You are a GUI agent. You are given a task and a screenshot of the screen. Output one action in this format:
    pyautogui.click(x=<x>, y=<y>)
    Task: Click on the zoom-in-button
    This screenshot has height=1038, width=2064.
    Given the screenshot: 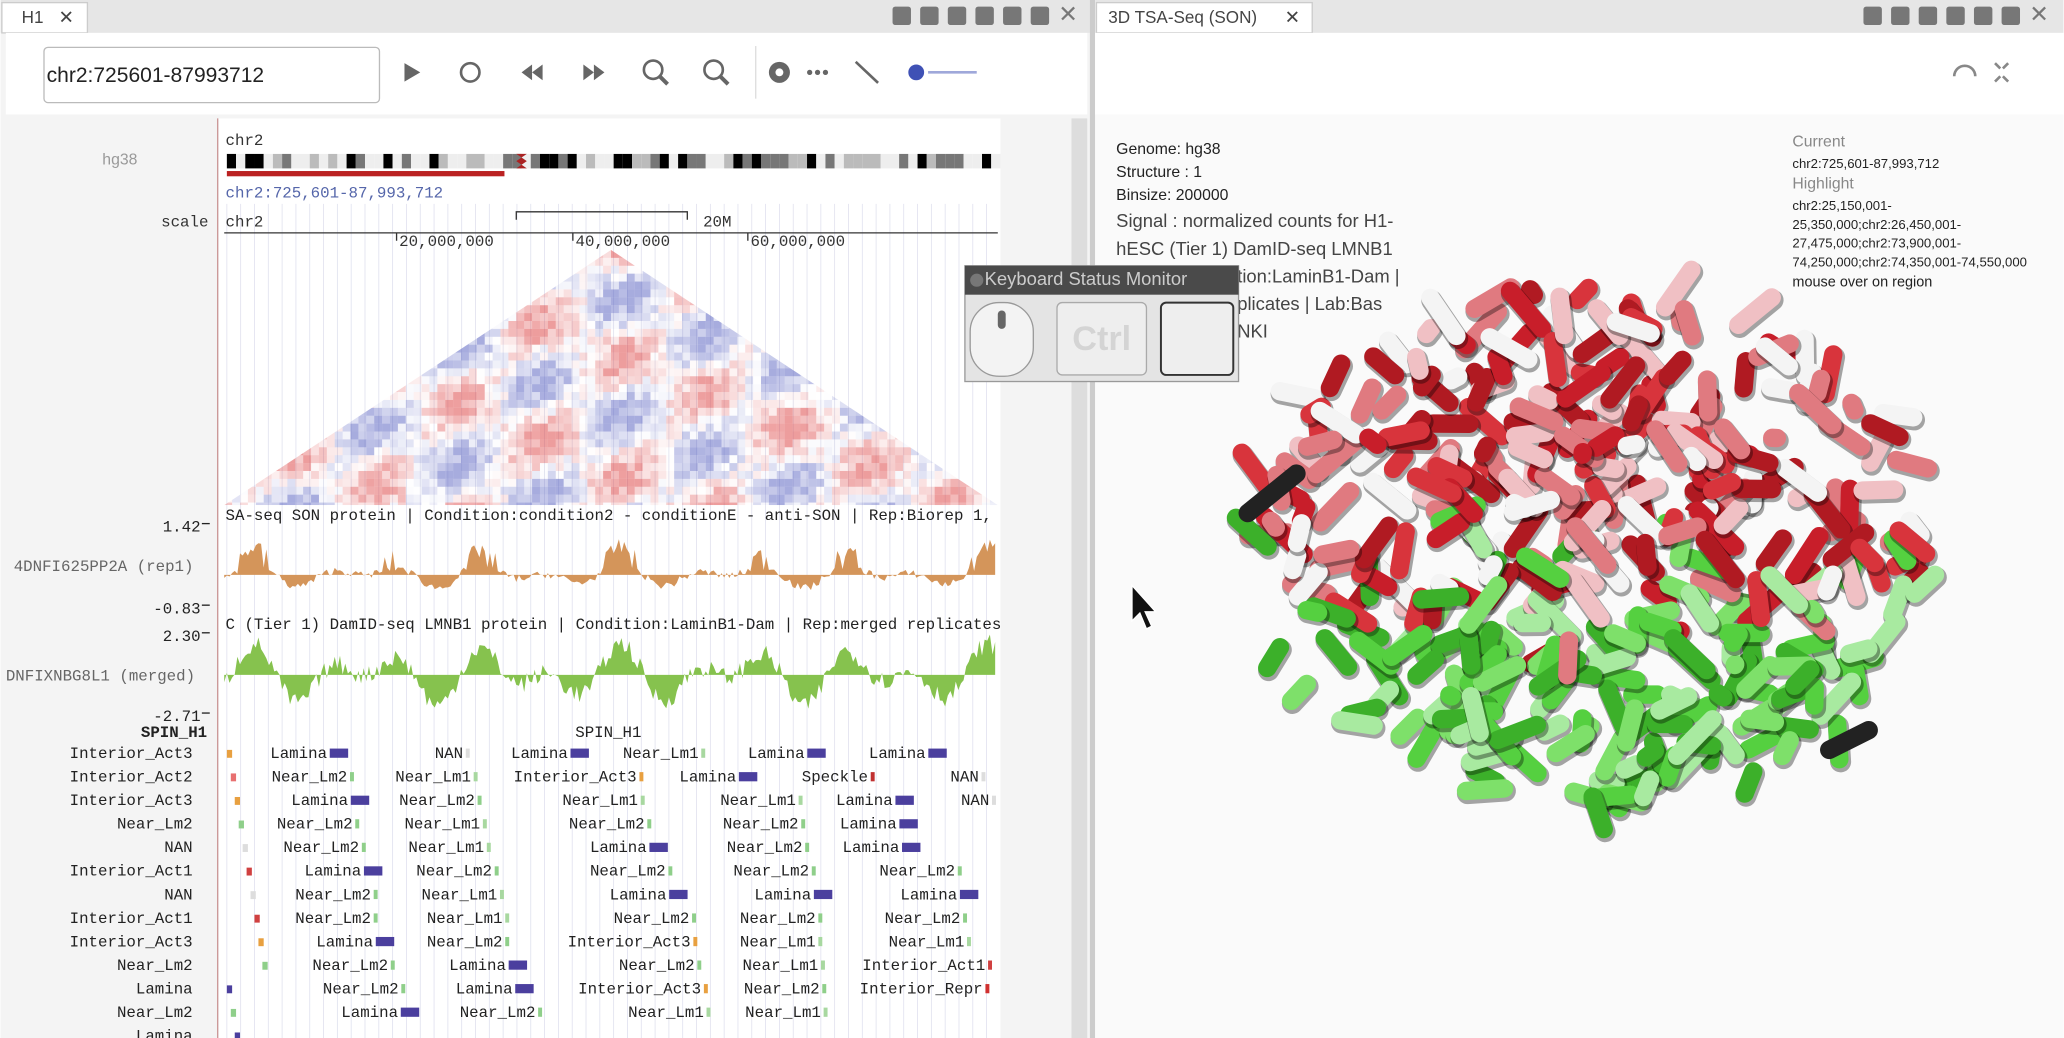 What is the action you would take?
    pyautogui.click(x=653, y=70)
    